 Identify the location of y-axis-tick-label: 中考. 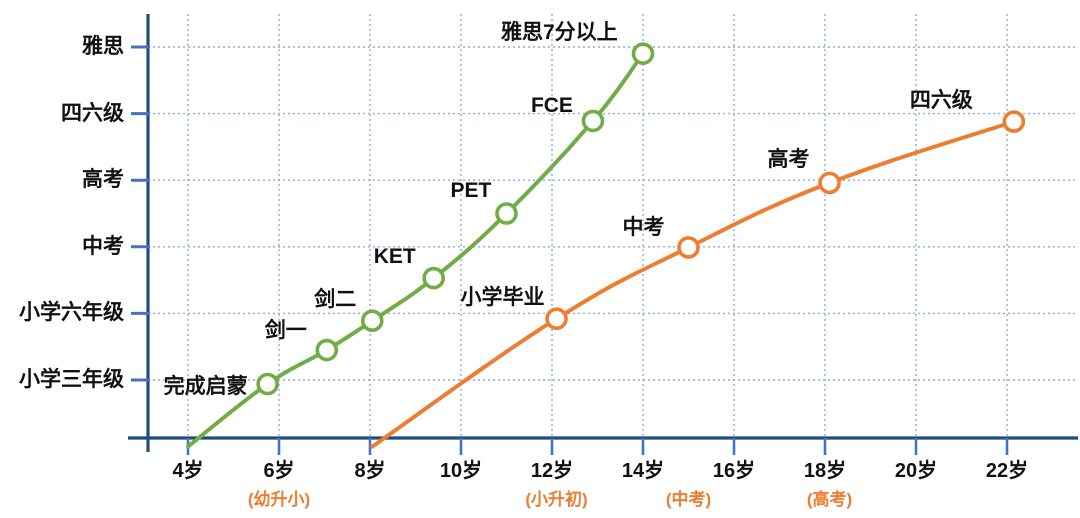
(103, 246).